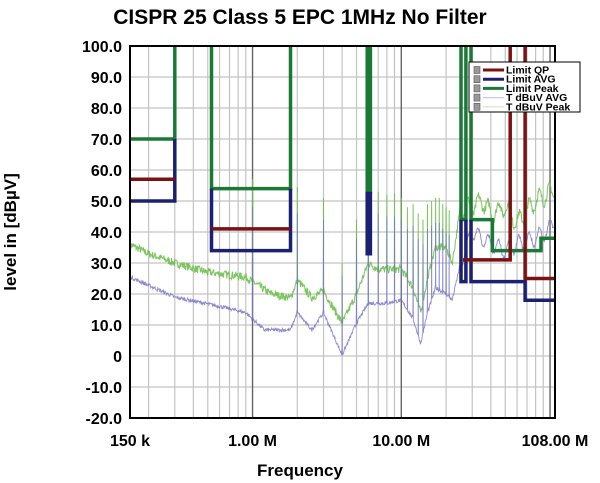 The width and height of the screenshot is (600, 483). What do you see at coordinates (106, 233) in the screenshot?
I see `y-tick-label: 40.0` at bounding box center [106, 233].